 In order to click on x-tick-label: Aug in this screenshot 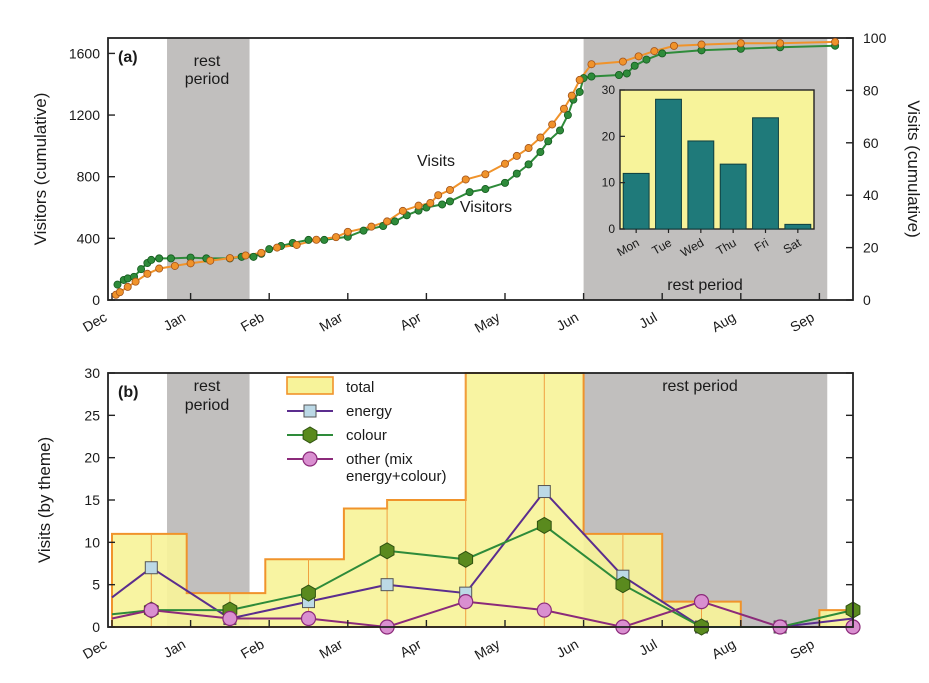, I will do `click(724, 649)`.